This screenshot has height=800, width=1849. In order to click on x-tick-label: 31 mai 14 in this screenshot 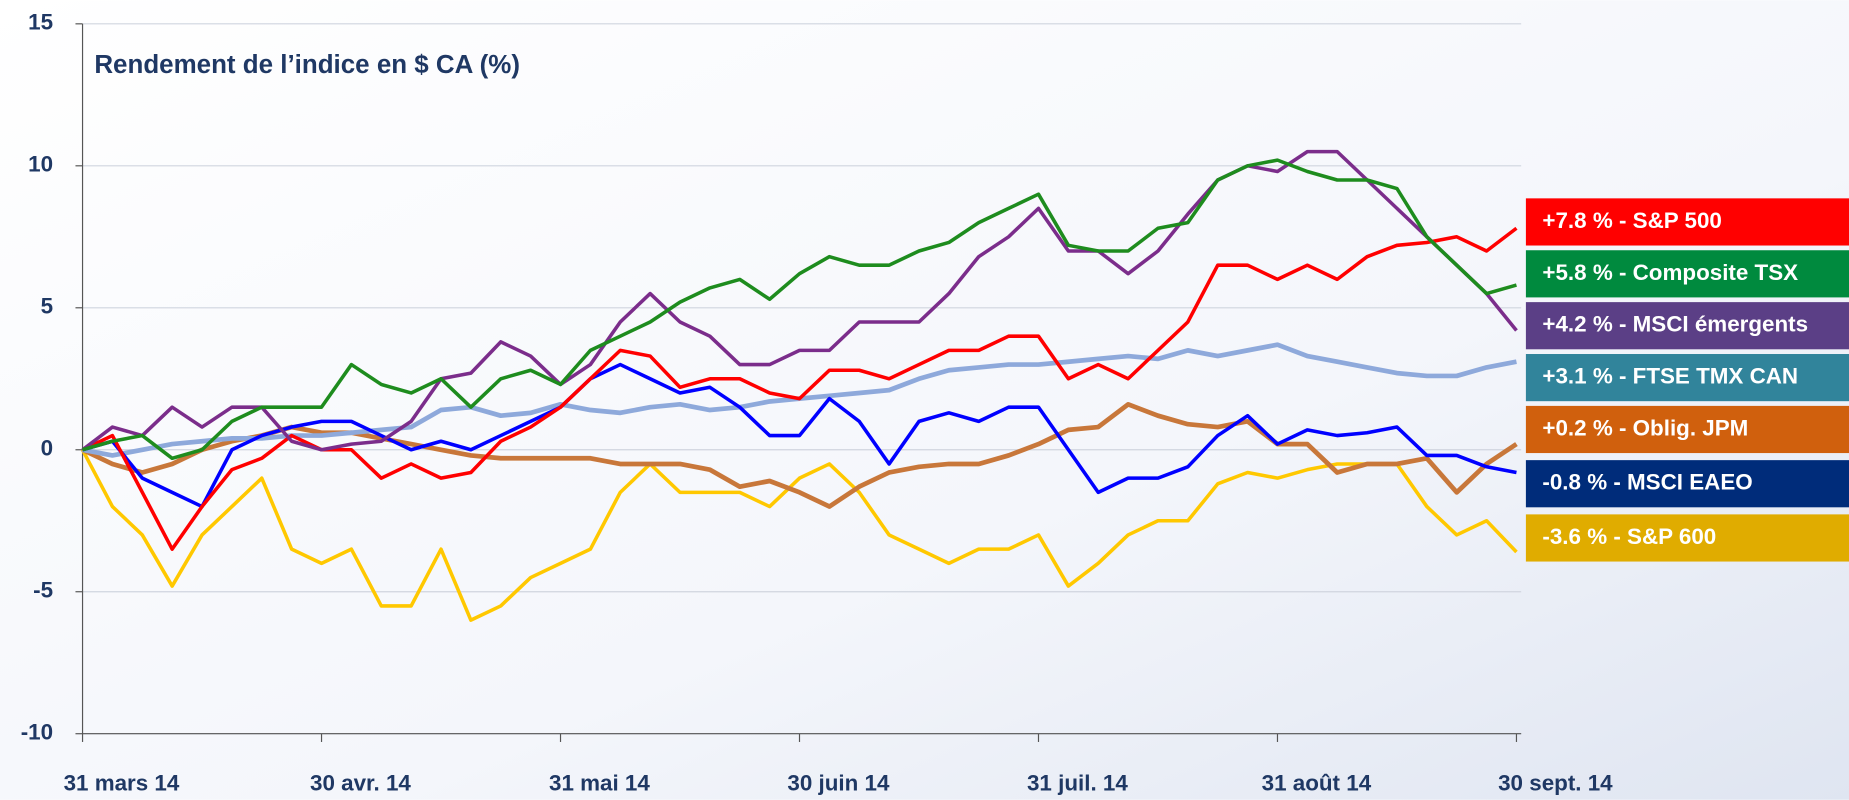, I will do `click(599, 782)`.